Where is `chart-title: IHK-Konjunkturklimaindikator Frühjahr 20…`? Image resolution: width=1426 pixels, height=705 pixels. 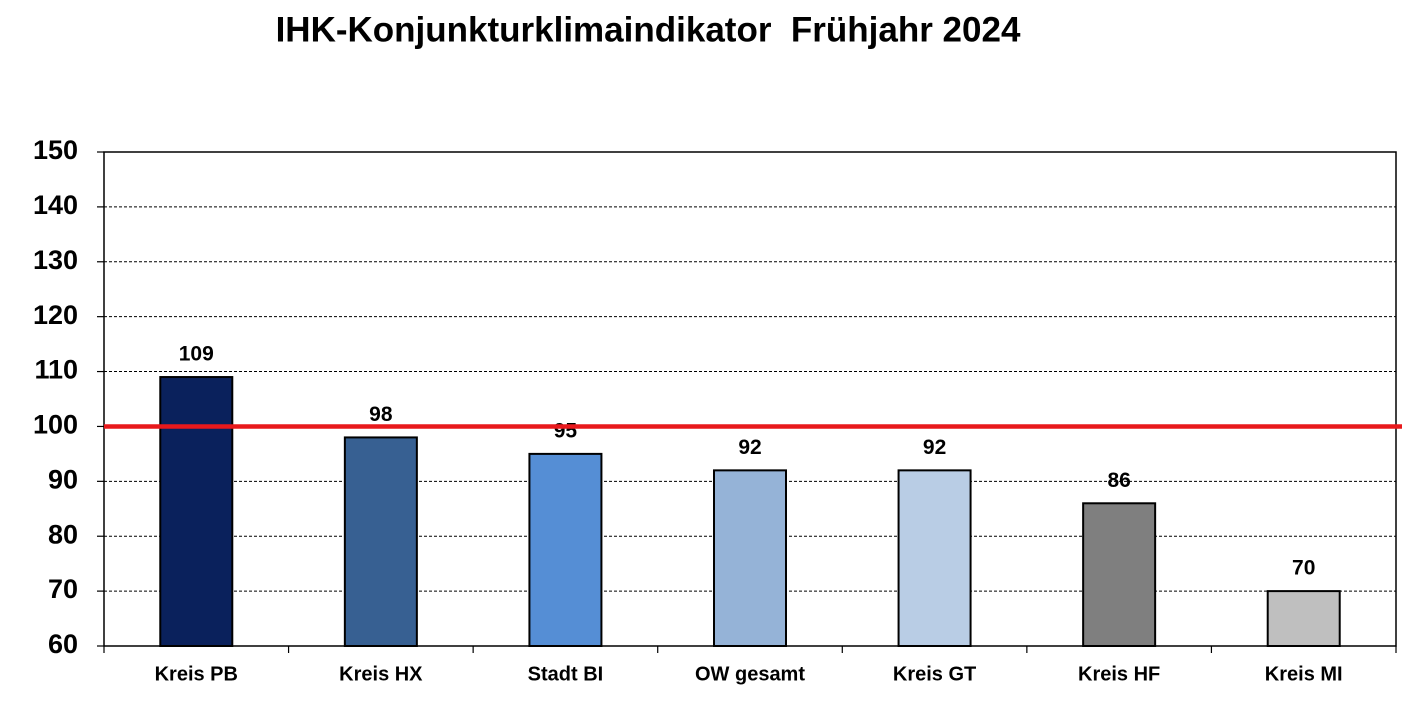 chart-title: IHK-Konjunkturklimaindikator Frühjahr 20… is located at coordinates (648, 29).